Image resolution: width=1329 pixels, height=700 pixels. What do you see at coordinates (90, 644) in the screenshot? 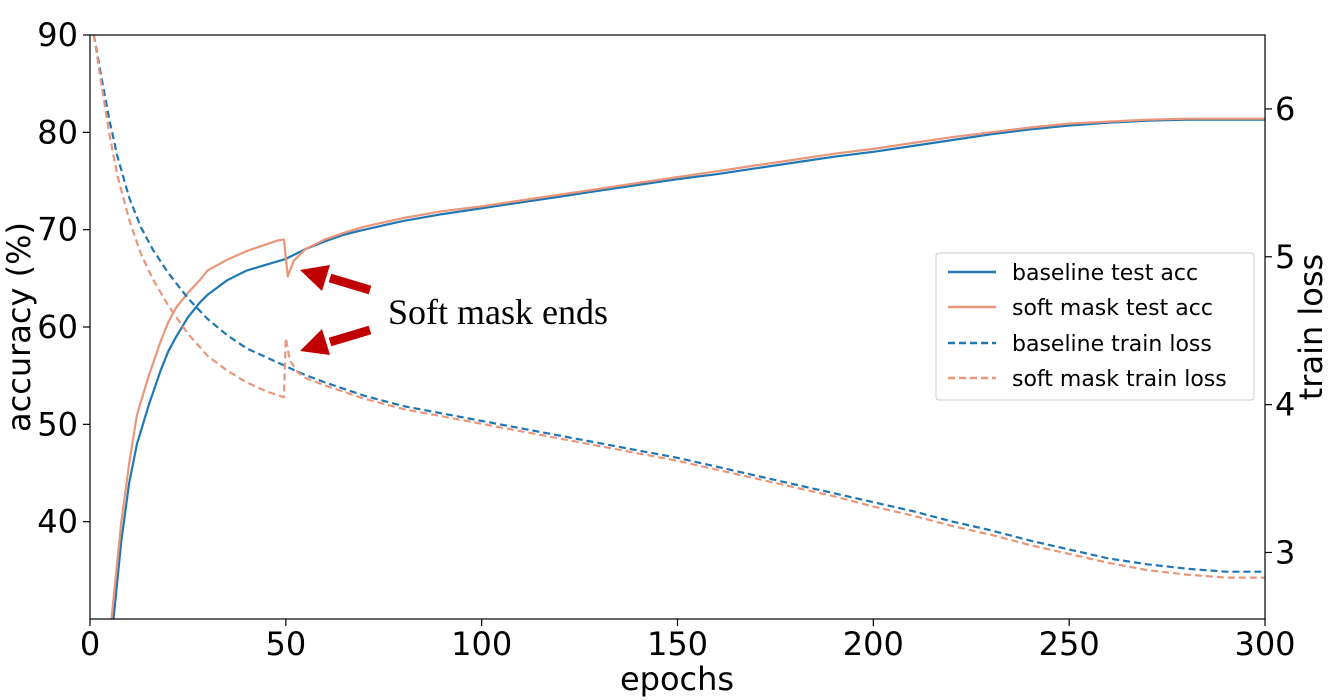
I see `x-tick-label: 0` at bounding box center [90, 644].